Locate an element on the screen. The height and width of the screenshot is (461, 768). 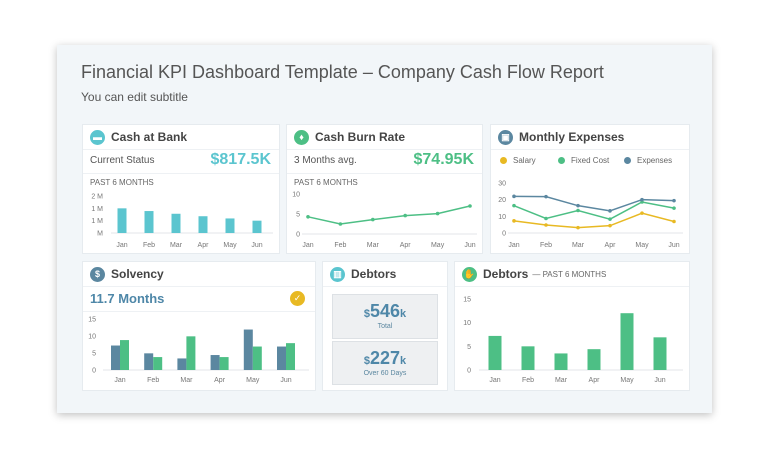
y-tick-label: 20 is located at coordinates (502, 200).